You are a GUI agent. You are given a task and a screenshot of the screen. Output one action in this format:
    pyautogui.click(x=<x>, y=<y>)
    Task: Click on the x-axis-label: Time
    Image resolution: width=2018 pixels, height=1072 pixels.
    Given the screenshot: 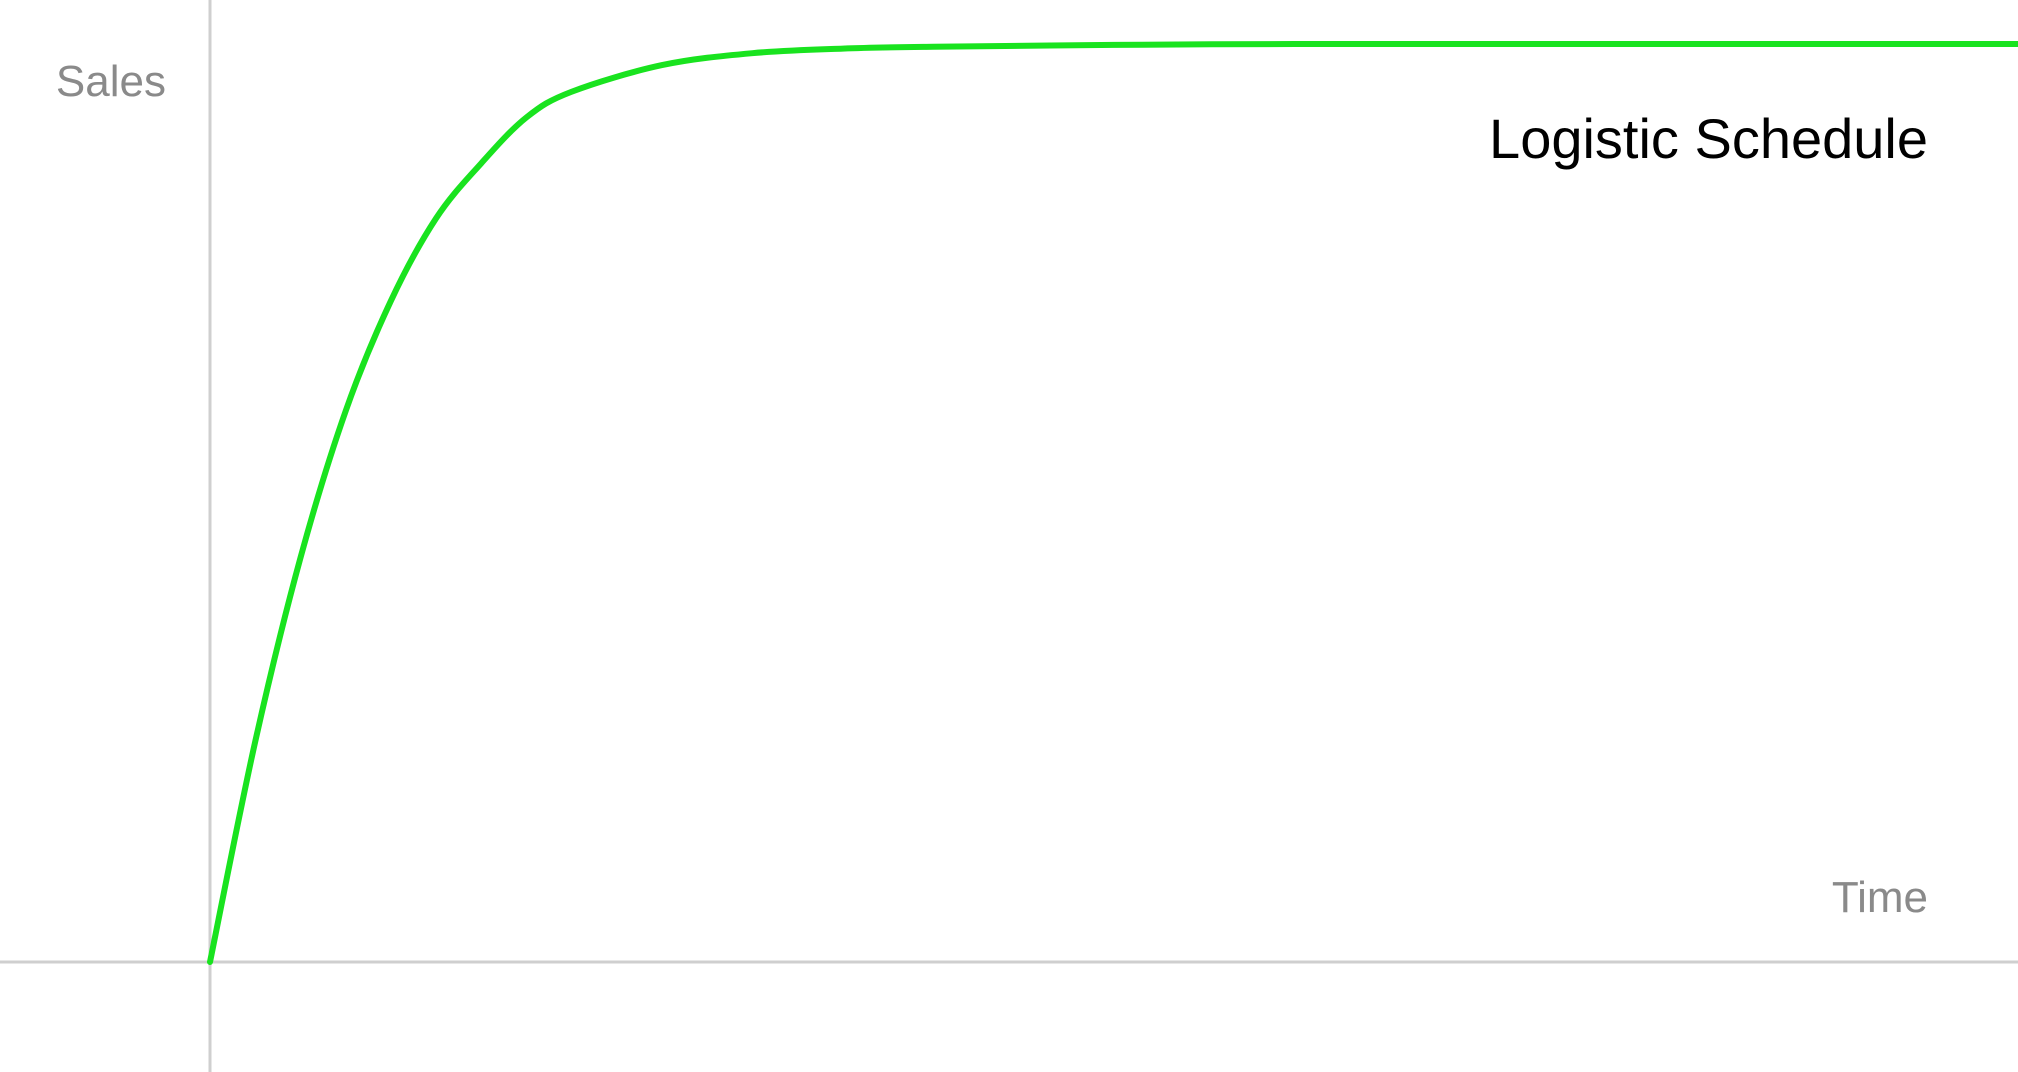 What is the action you would take?
    pyautogui.click(x=1880, y=897)
    